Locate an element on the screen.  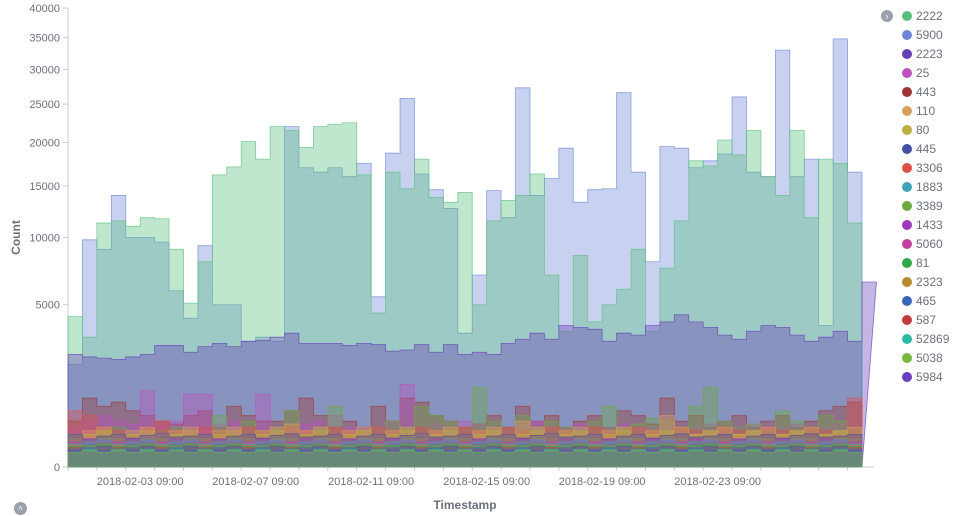
legend-item-5060: 5060 is located at coordinates (925, 243).